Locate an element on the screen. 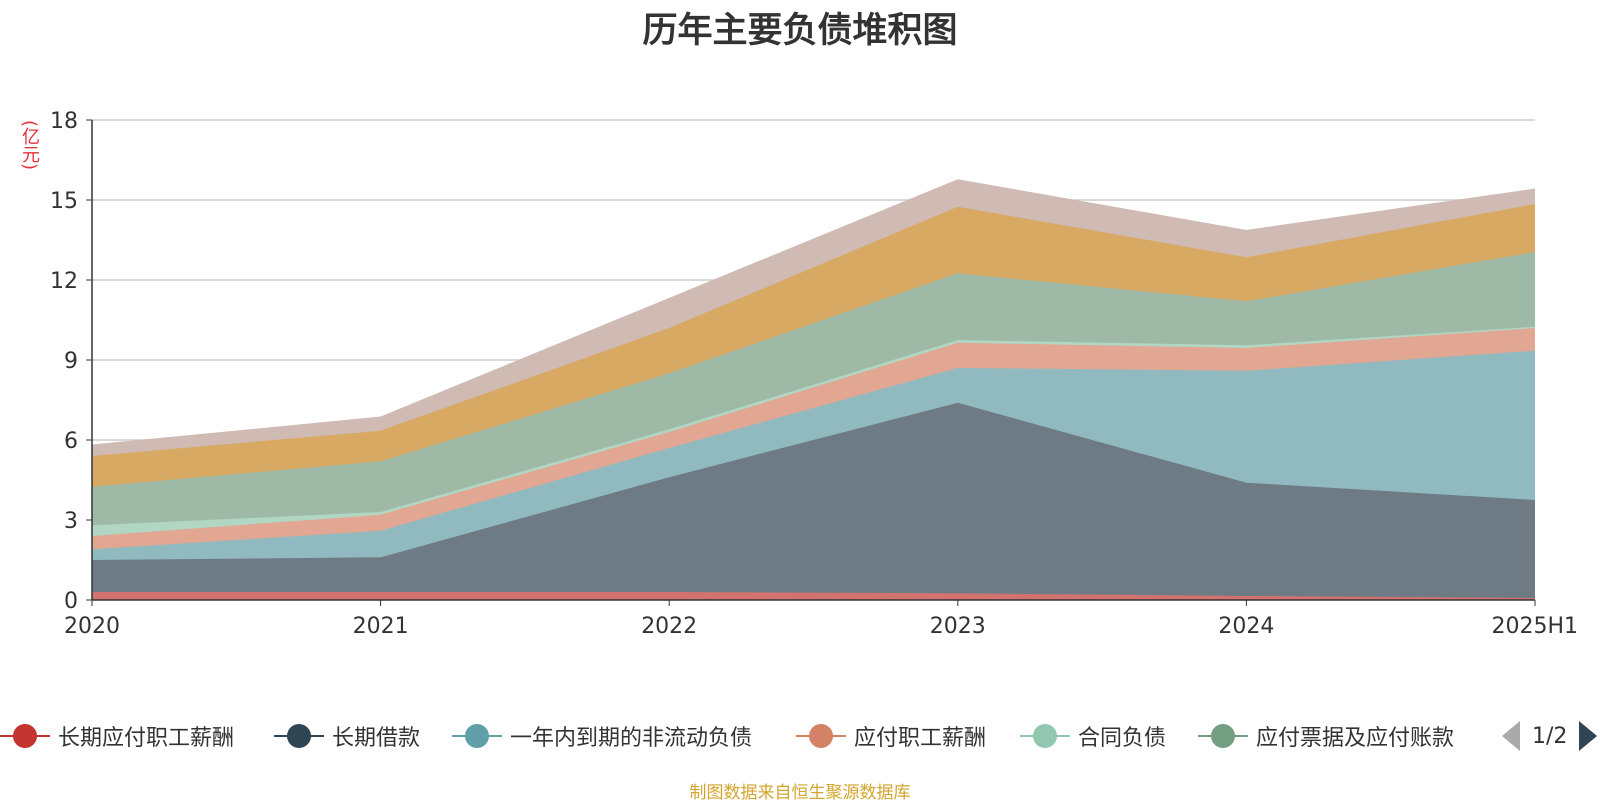 This screenshot has width=1600, height=803. x-tick-label: 2020 is located at coordinates (92, 626).